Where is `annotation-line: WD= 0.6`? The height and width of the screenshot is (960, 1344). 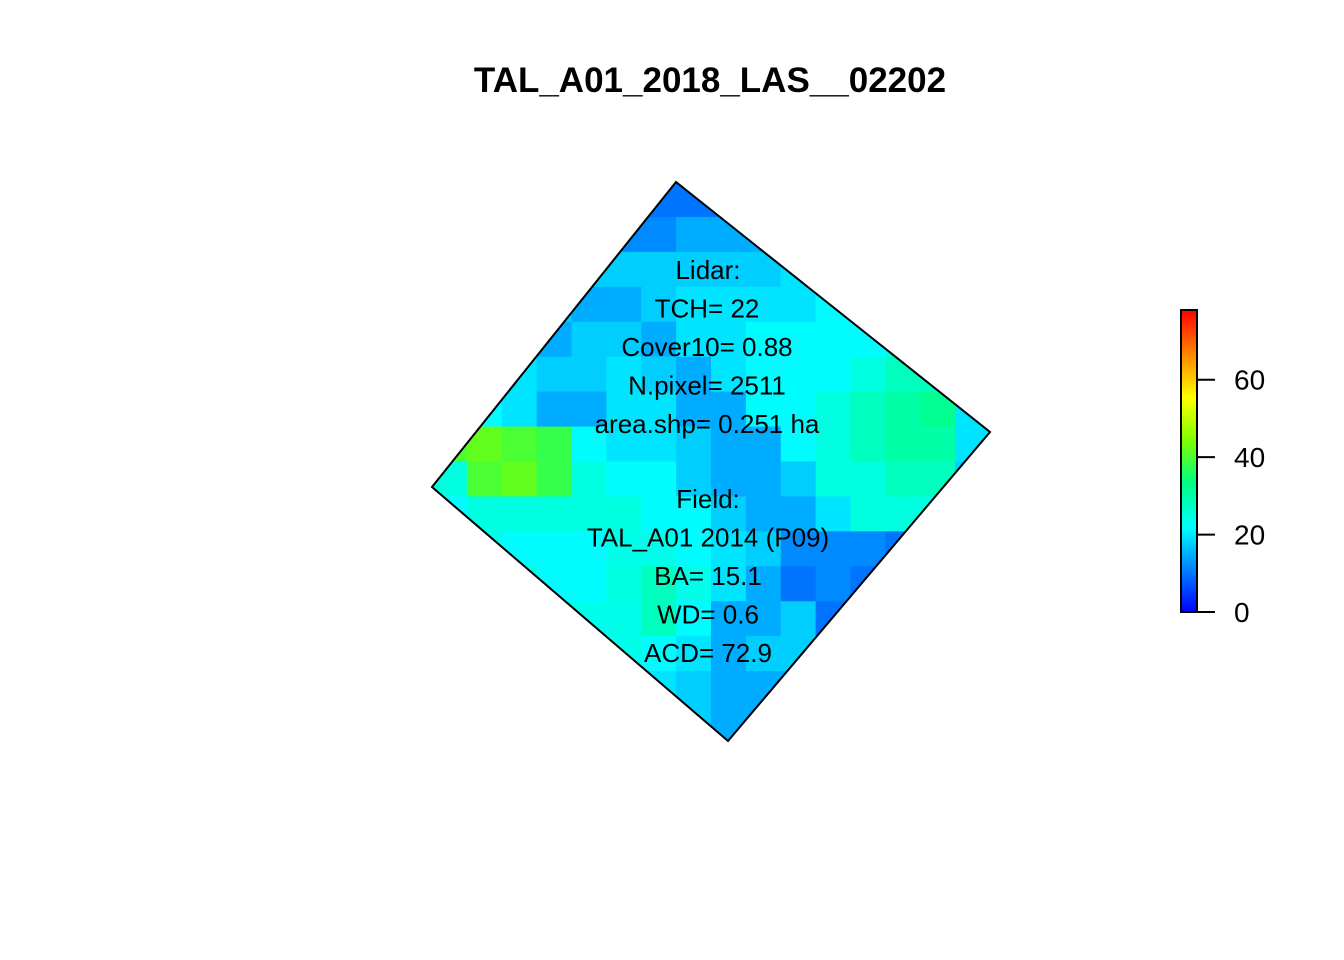 annotation-line: WD= 0.6 is located at coordinates (708, 615).